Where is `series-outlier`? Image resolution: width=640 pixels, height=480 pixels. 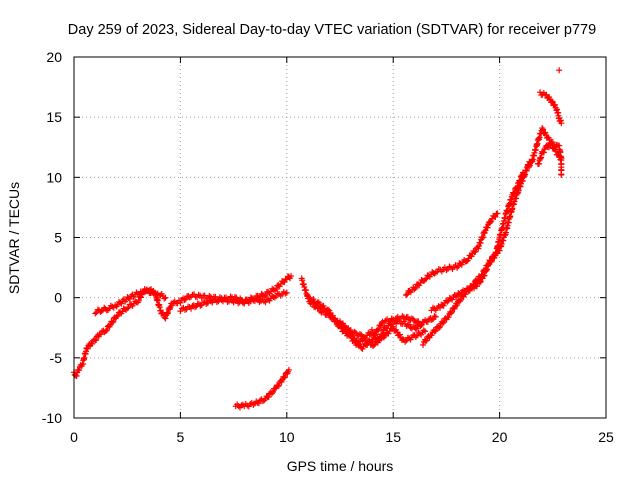
series-outlier is located at coordinates (559, 70).